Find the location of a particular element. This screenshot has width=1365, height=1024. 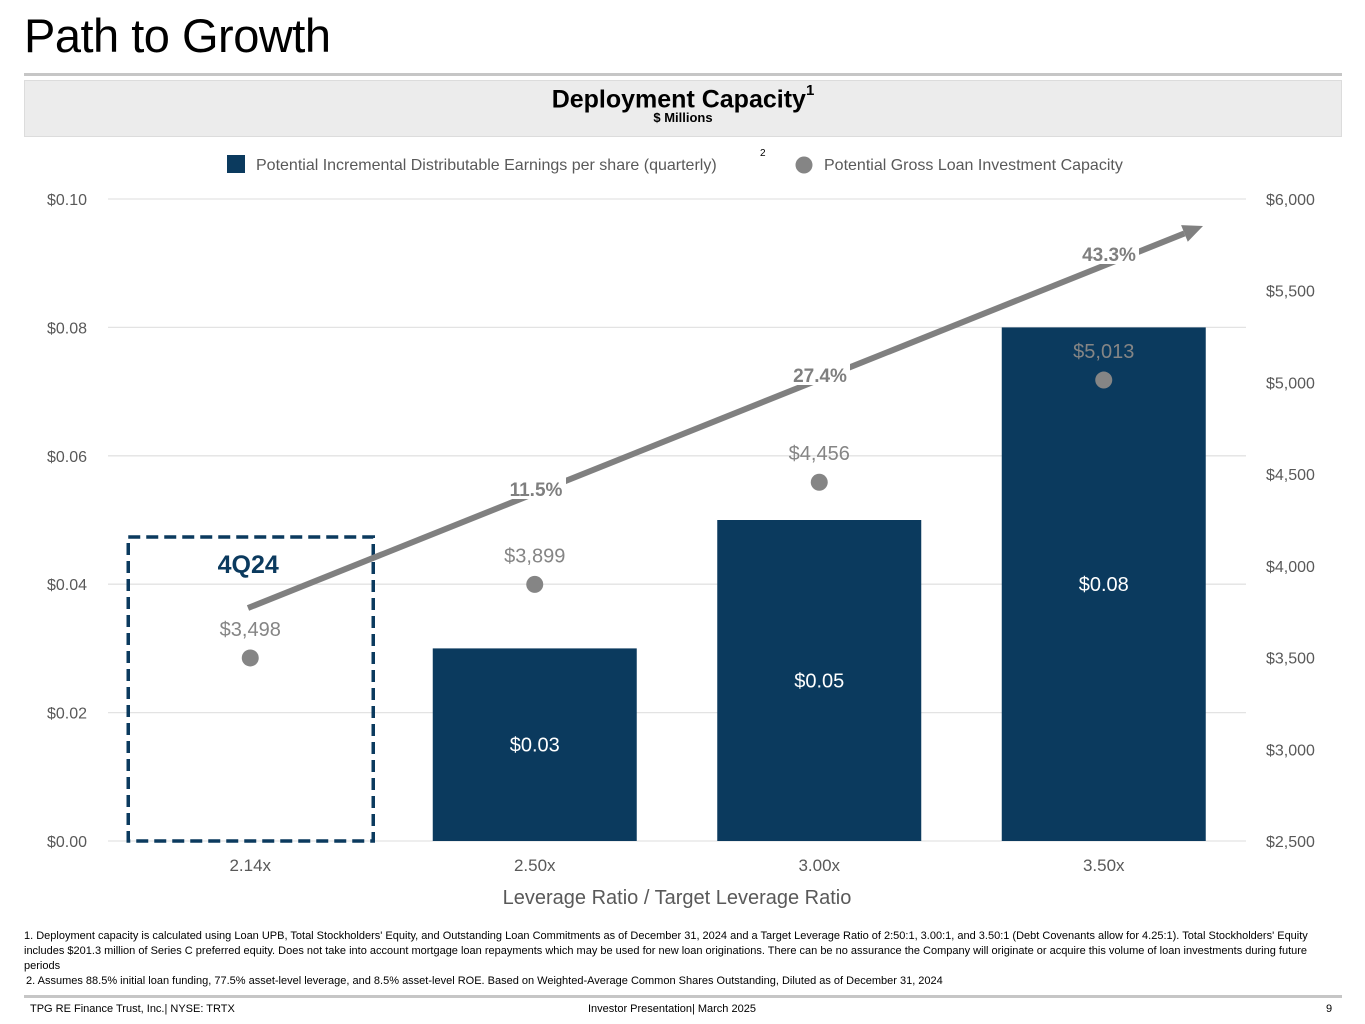

x-tick-label: 3.50x is located at coordinates (1104, 865).